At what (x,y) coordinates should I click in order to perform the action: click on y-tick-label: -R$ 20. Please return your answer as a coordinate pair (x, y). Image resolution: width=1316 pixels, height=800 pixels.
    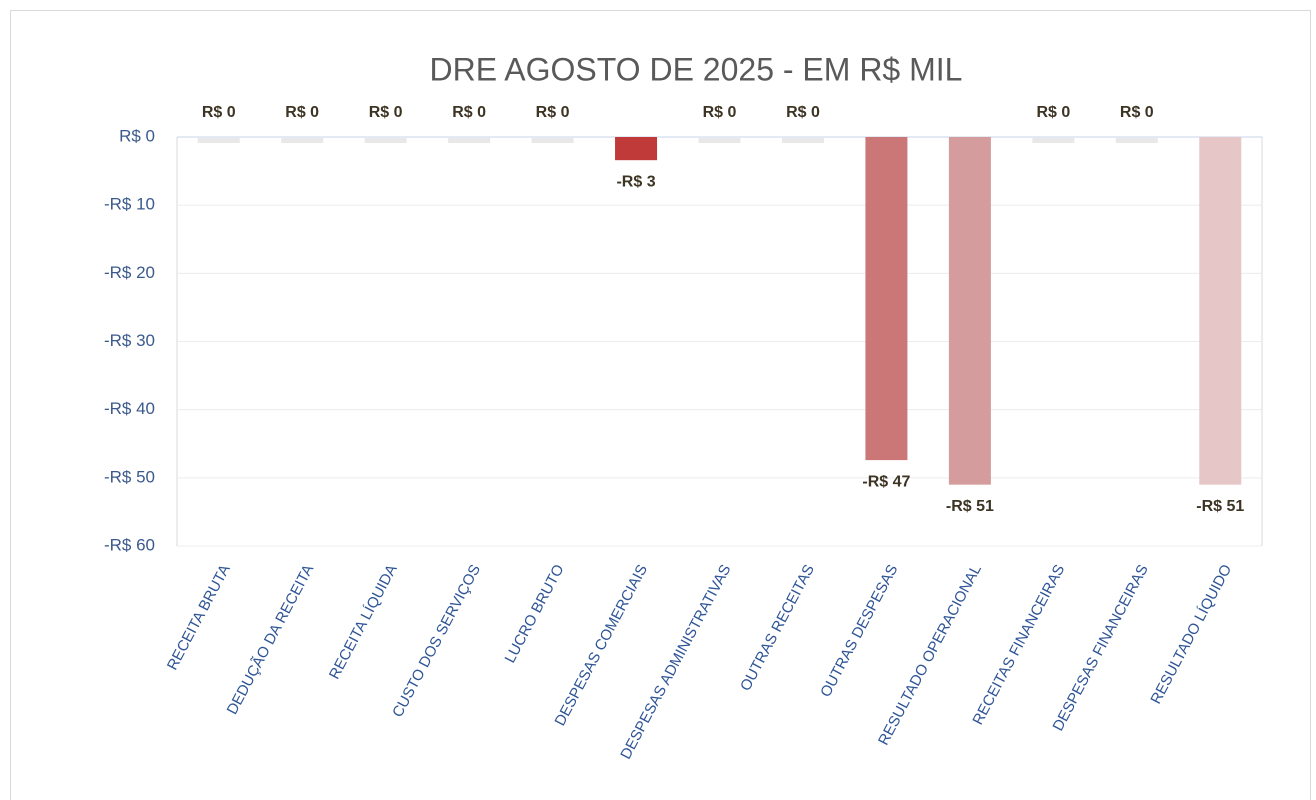
    Looking at the image, I should click on (129, 272).